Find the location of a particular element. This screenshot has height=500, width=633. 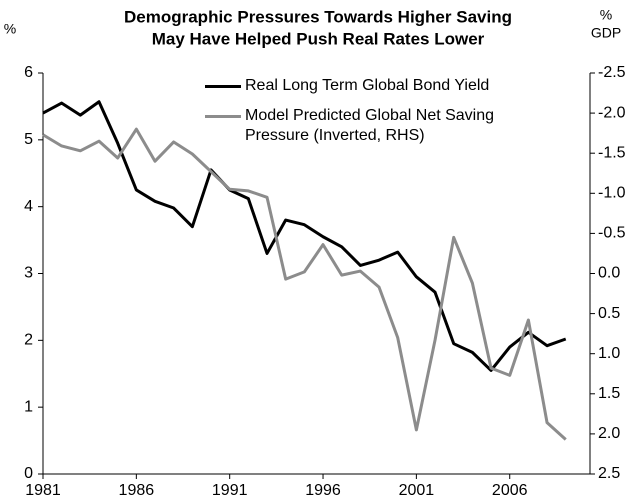

y2-tick-label: 0.0 is located at coordinates (609, 273).